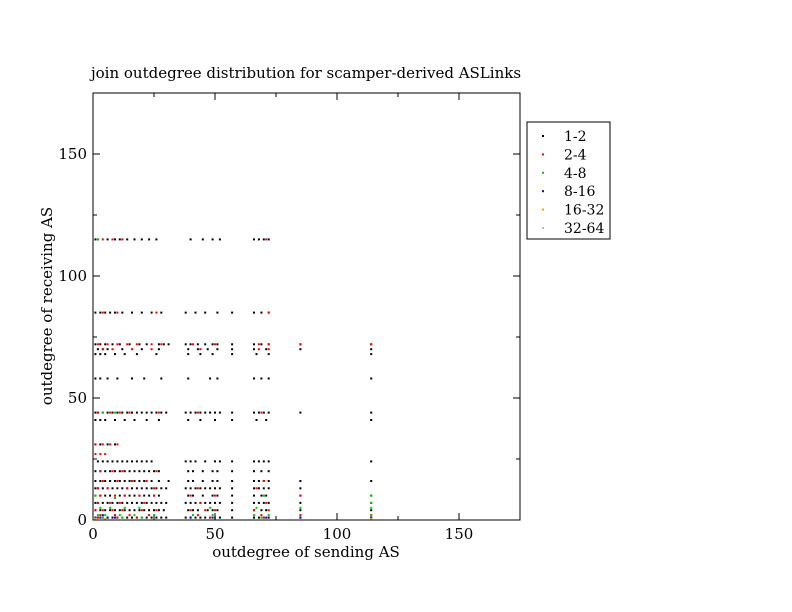 This screenshot has height=612, width=792. What do you see at coordinates (569, 192) in the screenshot?
I see `legend-entry: 8-16` at bounding box center [569, 192].